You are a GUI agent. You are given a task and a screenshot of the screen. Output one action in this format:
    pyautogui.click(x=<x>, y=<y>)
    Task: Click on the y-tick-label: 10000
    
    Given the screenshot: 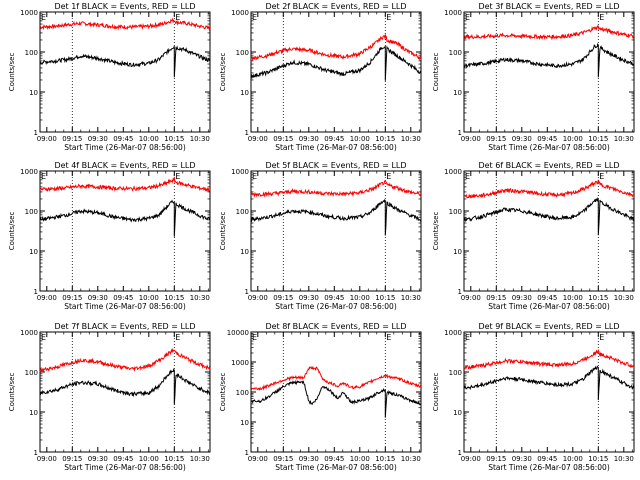 What is the action you would take?
    pyautogui.click(x=238, y=333)
    